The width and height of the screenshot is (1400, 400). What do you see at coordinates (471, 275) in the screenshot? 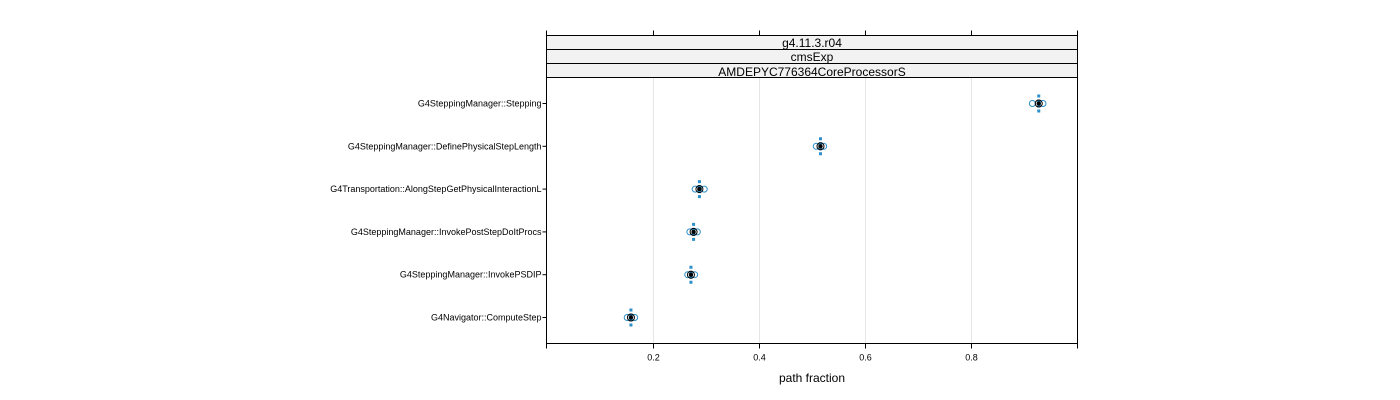
I see `category-label: G4SteppingManager::InvokePSDIP` at bounding box center [471, 275].